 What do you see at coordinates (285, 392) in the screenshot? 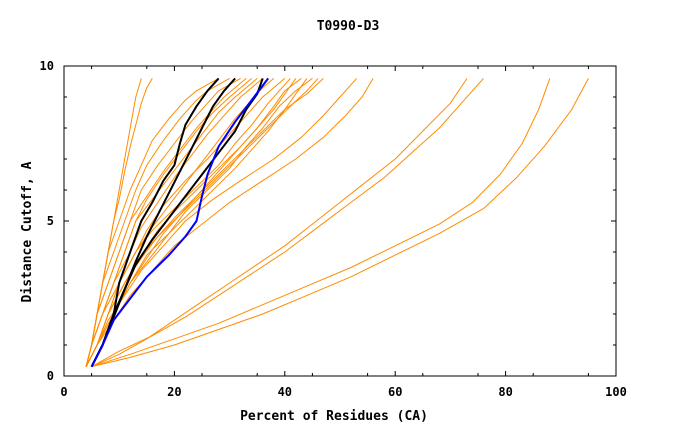
I see `x-tick-label: 40` at bounding box center [285, 392].